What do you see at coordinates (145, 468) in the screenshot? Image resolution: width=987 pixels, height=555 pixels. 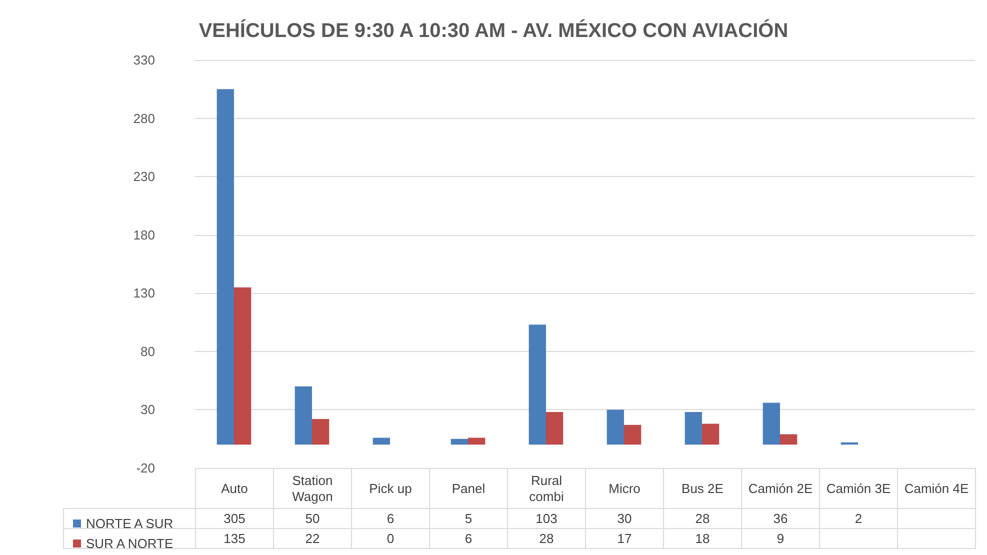 I see `y-tick-label: -20` at bounding box center [145, 468].